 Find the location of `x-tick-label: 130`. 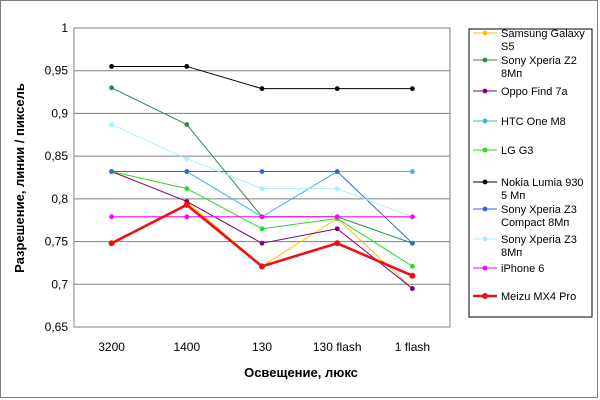

x-tick-label: 130 is located at coordinates (262, 347).